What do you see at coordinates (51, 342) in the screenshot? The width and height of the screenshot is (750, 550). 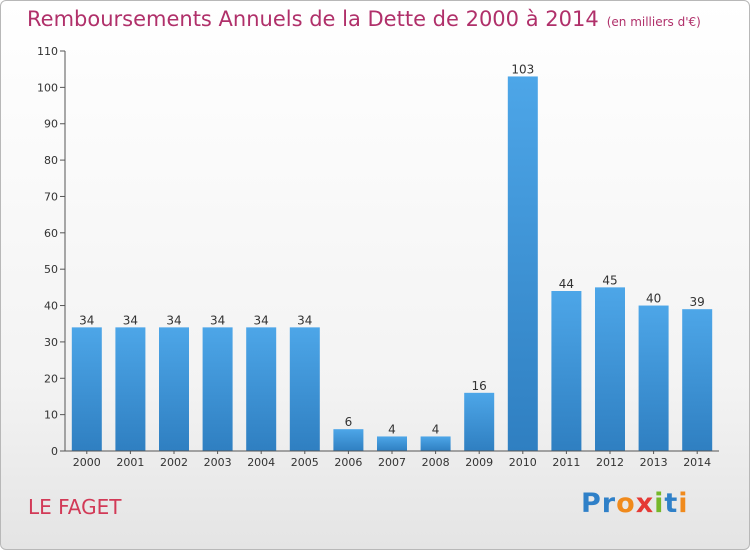 I see `y-tick-label: 30` at bounding box center [51, 342].